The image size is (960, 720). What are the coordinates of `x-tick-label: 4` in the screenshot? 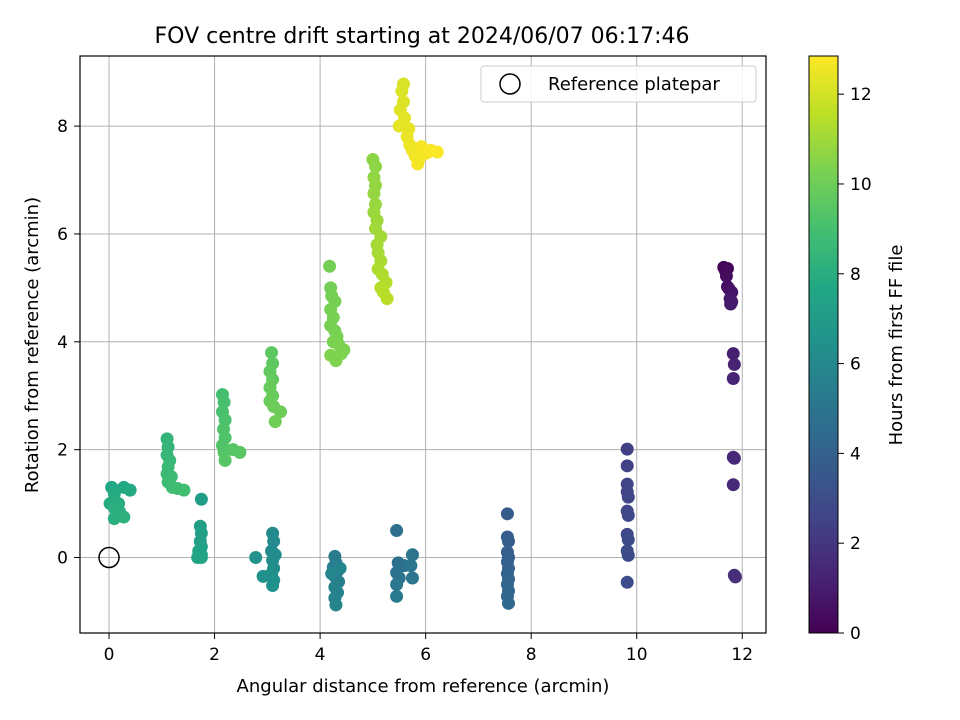 It's located at (320, 655).